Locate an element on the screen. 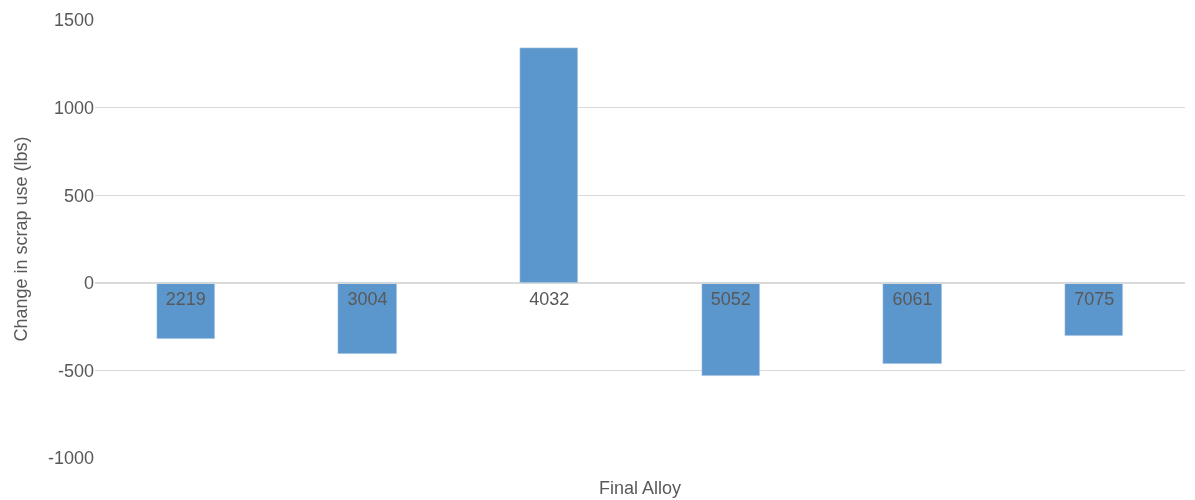 The height and width of the screenshot is (500, 1195). y-tick-label: 0 is located at coordinates (88, 283).